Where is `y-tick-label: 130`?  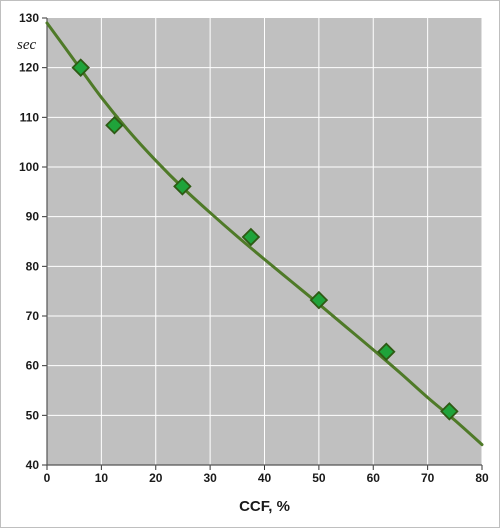
y-tick-label: 130 is located at coordinates (29, 18).